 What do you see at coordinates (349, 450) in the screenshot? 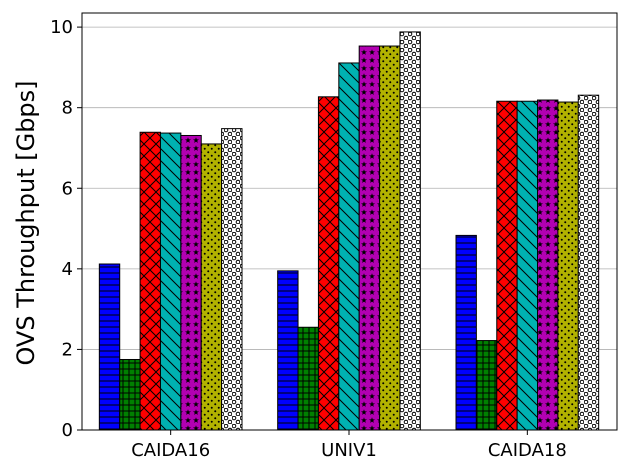
I see `x-tick-label: UNIV1` at bounding box center [349, 450].